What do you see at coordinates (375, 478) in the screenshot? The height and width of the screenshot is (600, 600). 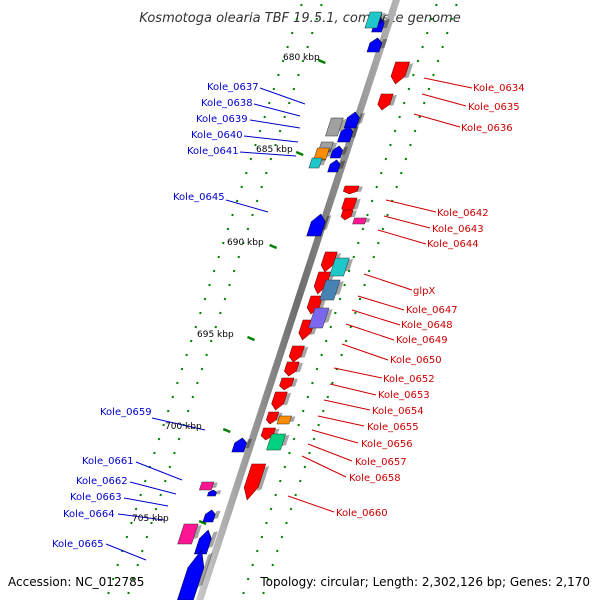 I see `gene-label: Kole_0658` at bounding box center [375, 478].